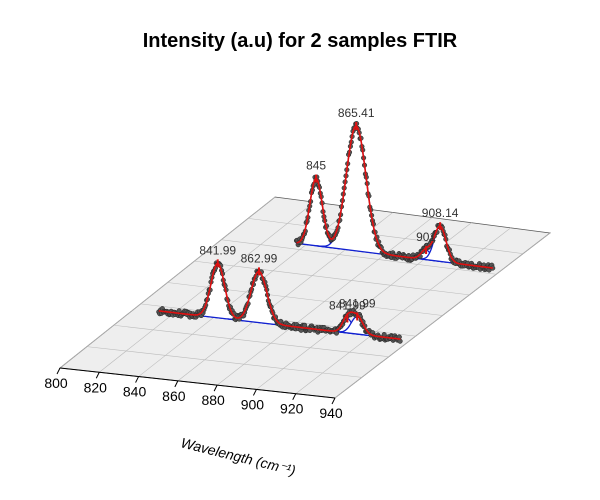 The height and width of the screenshot is (500, 600). What do you see at coordinates (259, 258) in the screenshot?
I see `peak-label: 862.99` at bounding box center [259, 258].